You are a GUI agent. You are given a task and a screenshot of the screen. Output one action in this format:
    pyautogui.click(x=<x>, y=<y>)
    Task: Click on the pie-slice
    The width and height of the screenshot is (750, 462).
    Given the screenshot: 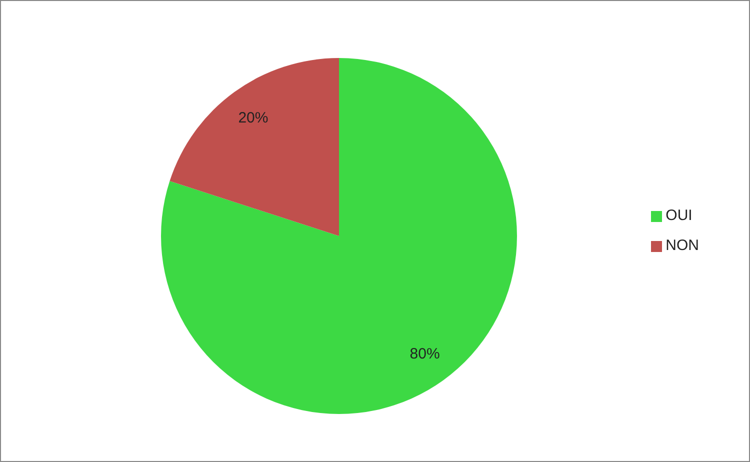 What is the action you would take?
    pyautogui.click(x=254, y=147)
    